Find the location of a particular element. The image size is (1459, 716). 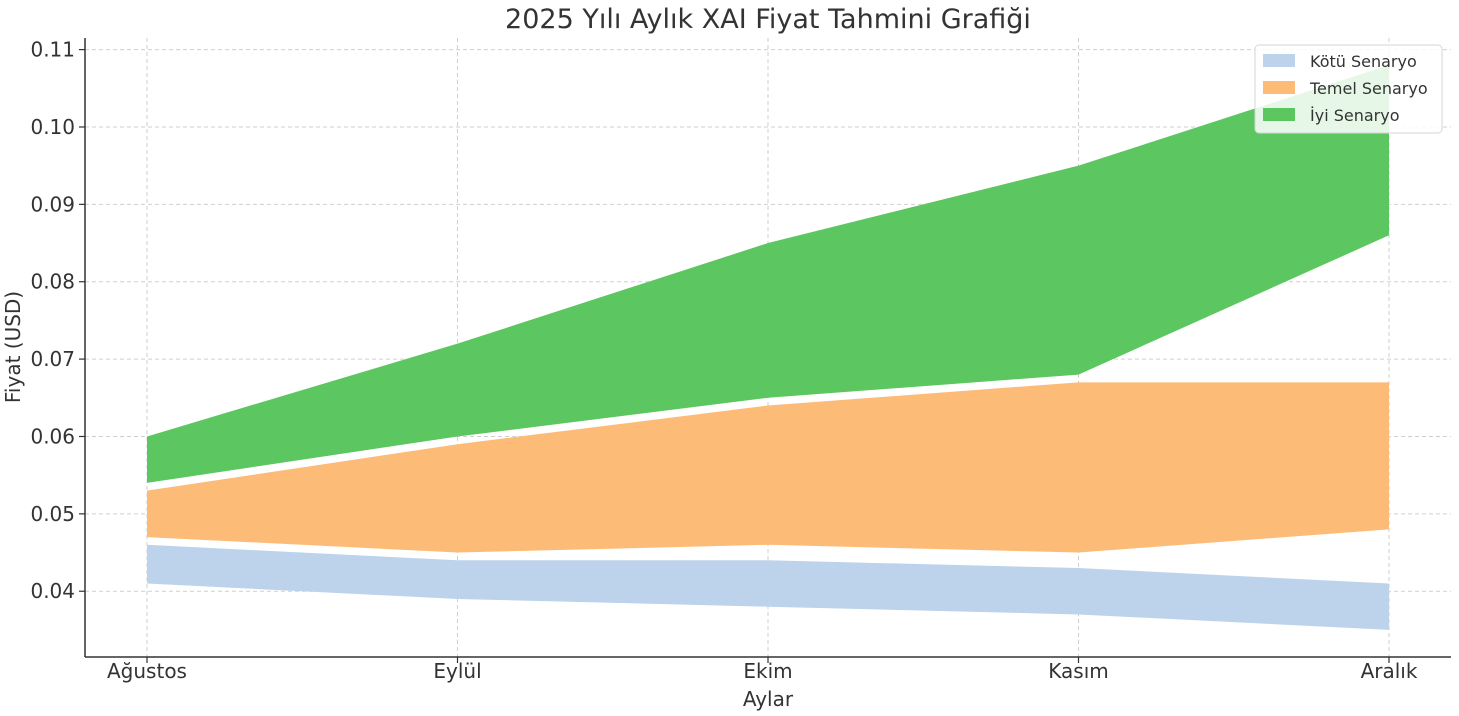

y-tick-label: 0.10 is located at coordinates (52, 127).